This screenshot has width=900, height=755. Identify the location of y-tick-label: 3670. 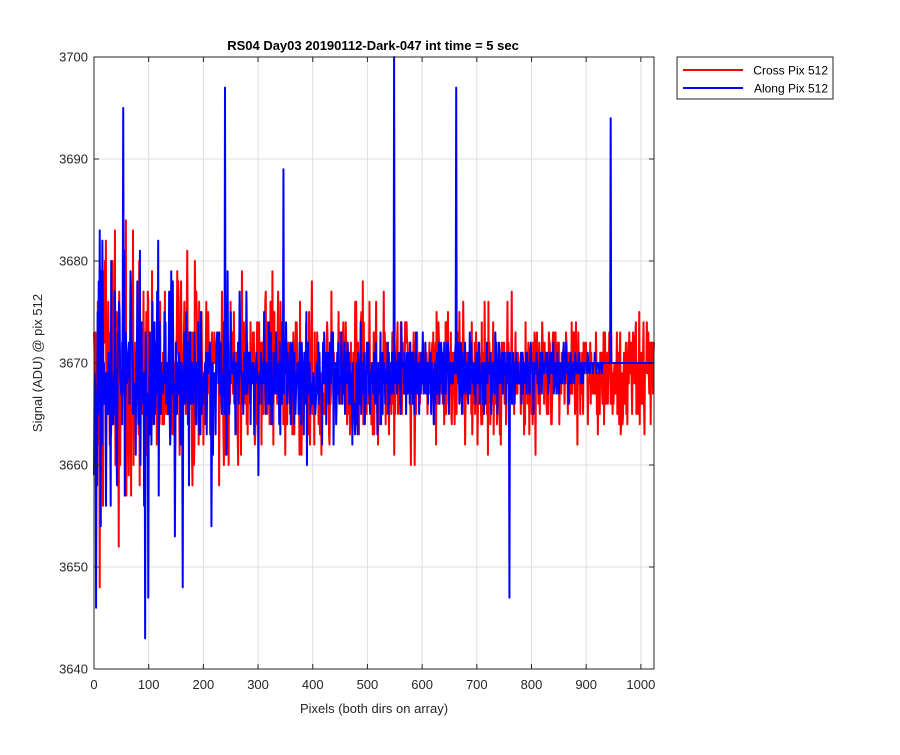
(73, 363).